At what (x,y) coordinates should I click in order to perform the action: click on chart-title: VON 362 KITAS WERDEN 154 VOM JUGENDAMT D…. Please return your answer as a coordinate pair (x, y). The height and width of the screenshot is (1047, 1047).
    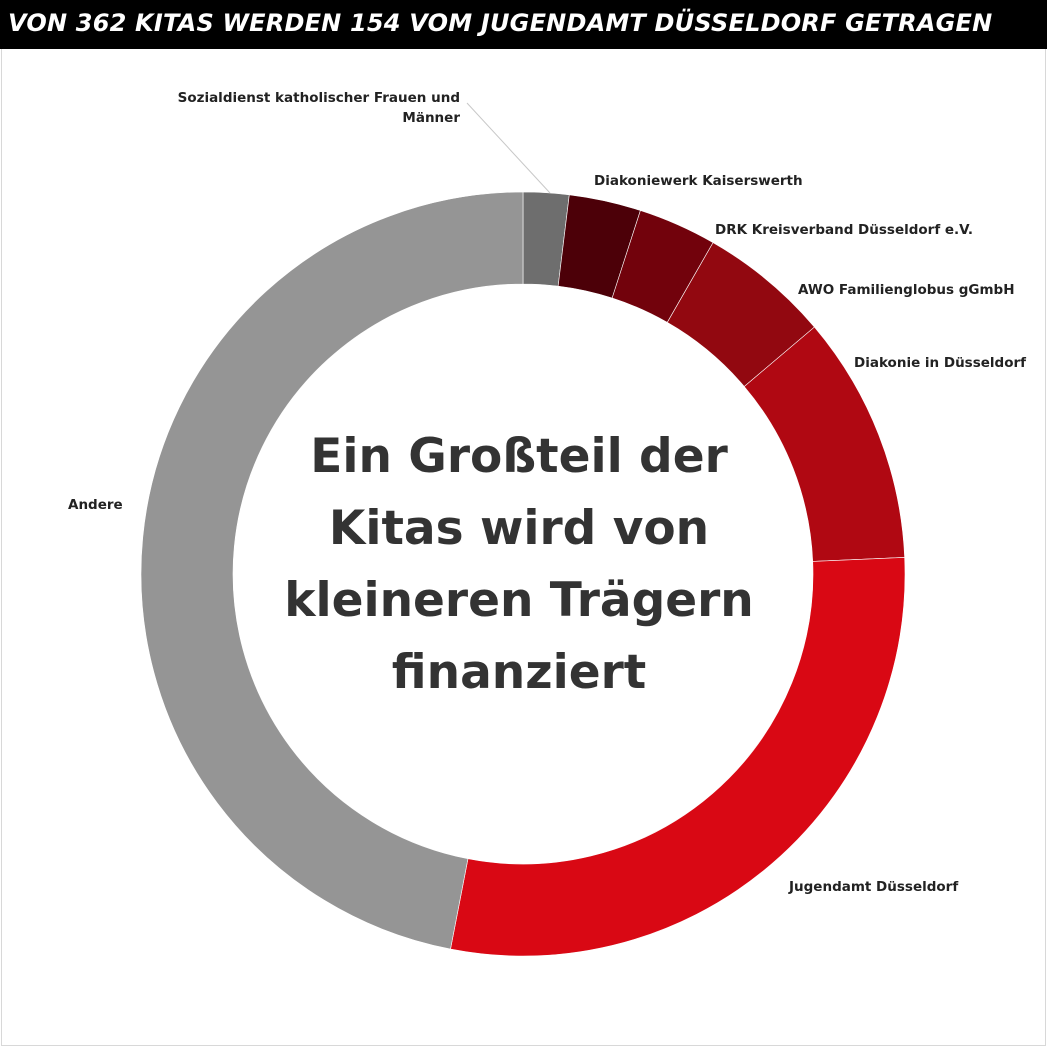
    Looking at the image, I should click on (500, 23).